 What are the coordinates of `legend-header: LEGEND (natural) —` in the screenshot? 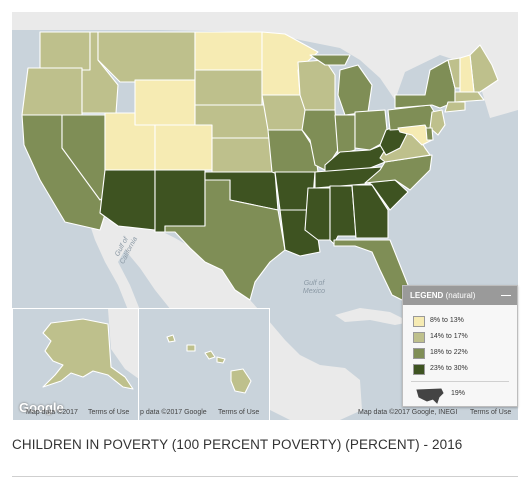 It's located at (460, 295).